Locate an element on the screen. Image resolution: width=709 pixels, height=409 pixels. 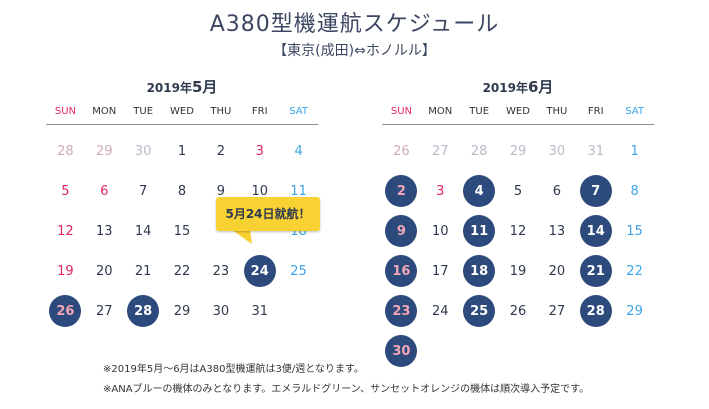
day-cell: 21 is located at coordinates (143, 271).